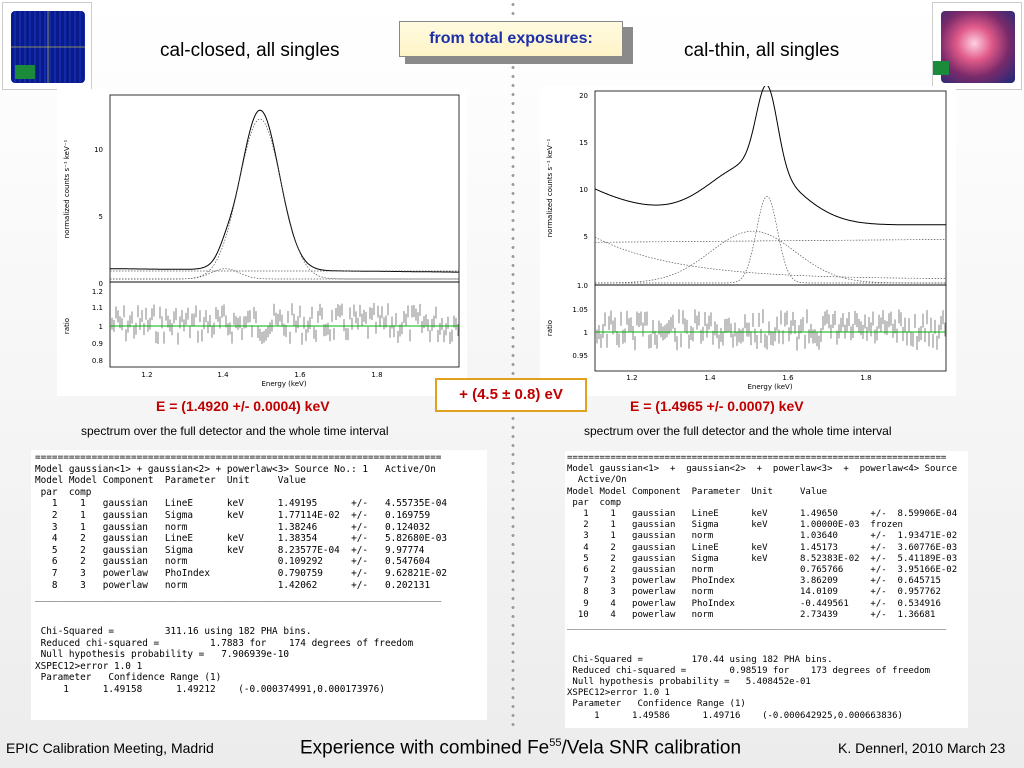 The image size is (1024, 768). Describe the element at coordinates (284, 274) in the screenshot. I see `left-gauss2-curve` at that location.